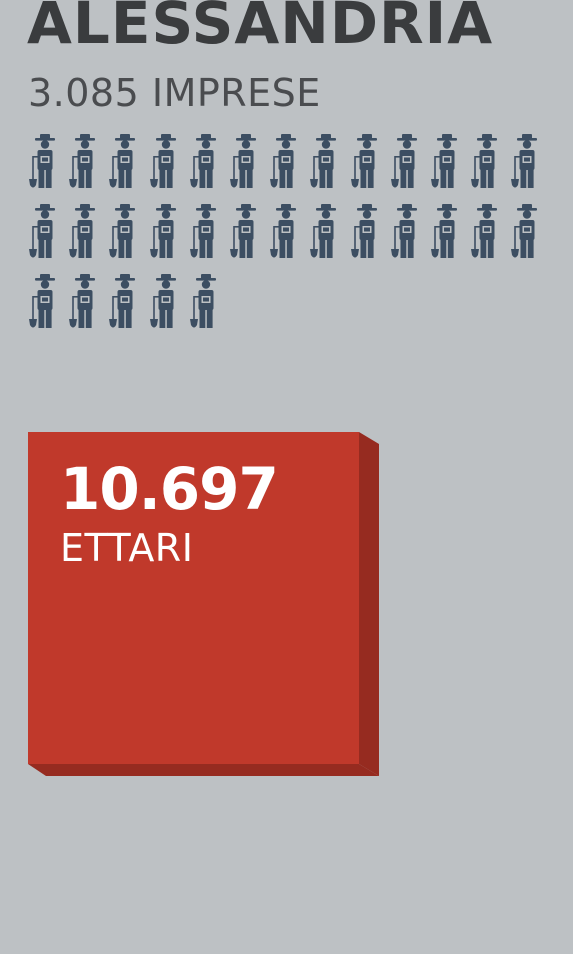  Describe the element at coordinates (203, 770) in the screenshot. I see `box-bottom-face` at that location.